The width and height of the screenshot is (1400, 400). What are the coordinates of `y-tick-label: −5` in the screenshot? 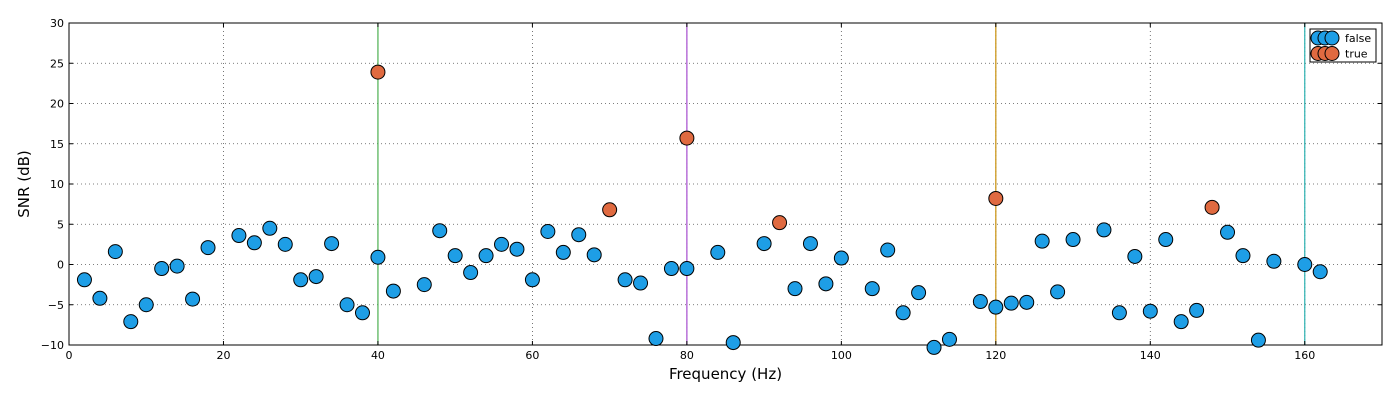 It's located at (56, 305).